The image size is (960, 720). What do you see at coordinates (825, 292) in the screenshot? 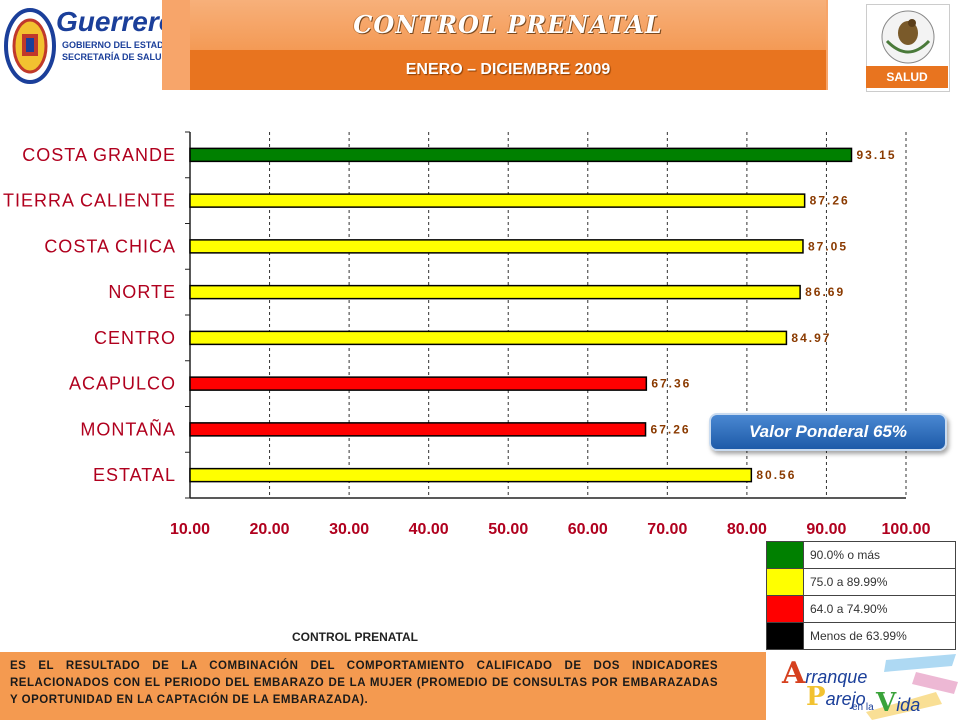
I see `value-label: 86.69` at bounding box center [825, 292].